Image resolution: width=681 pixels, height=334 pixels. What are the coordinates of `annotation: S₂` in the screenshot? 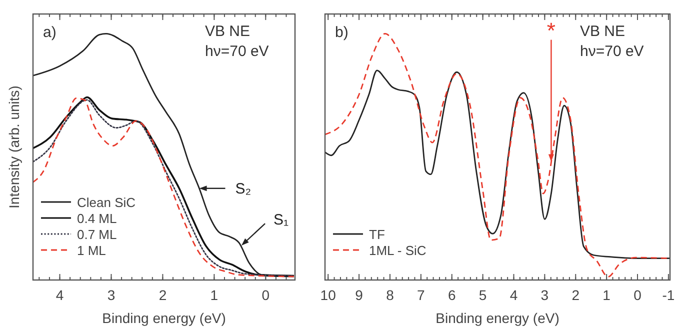 It's located at (243, 189).